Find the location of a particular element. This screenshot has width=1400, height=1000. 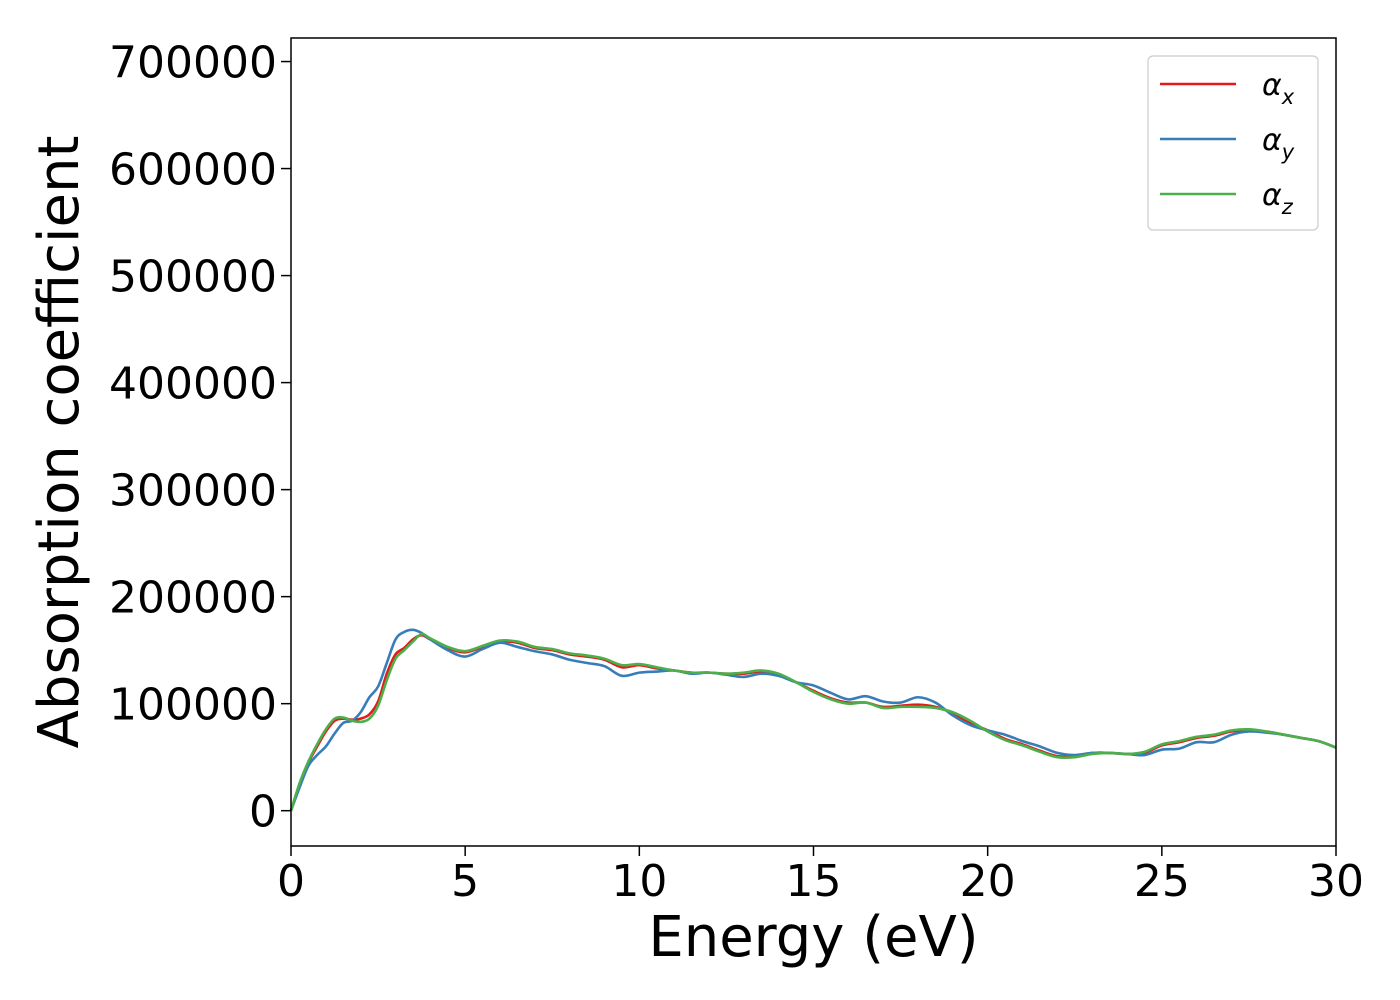

legend-label-y: αy is located at coordinates (1278, 143).